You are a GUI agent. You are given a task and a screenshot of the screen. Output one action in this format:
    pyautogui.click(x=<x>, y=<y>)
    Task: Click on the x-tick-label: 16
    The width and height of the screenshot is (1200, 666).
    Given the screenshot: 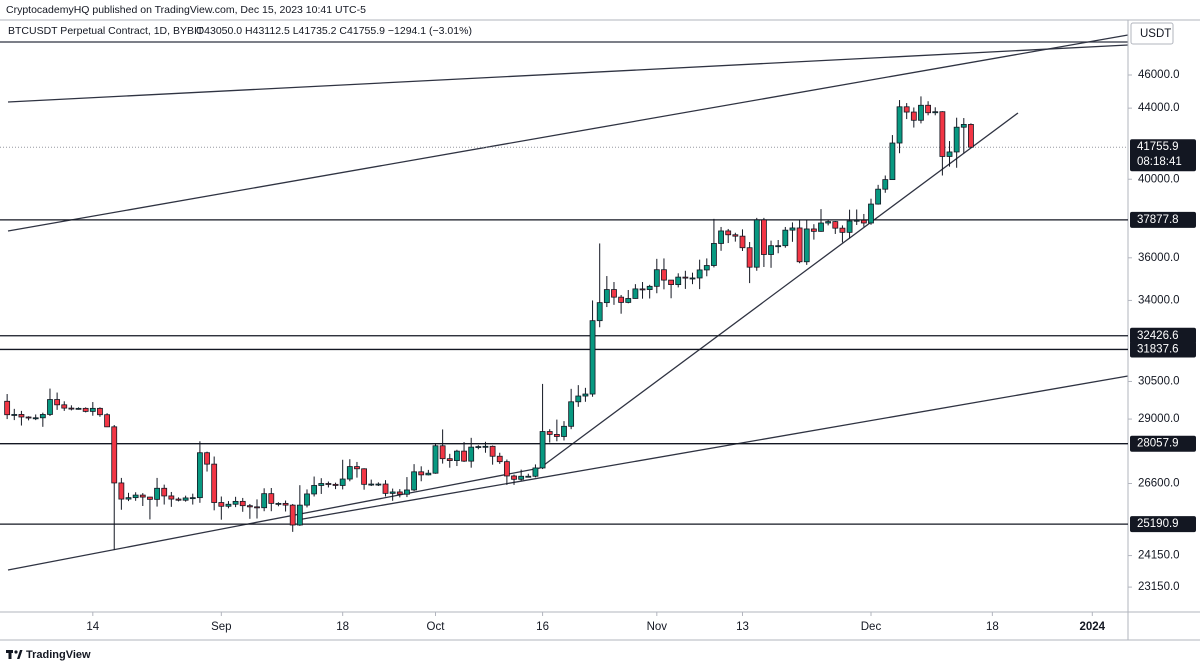 What is the action you would take?
    pyautogui.click(x=542, y=627)
    